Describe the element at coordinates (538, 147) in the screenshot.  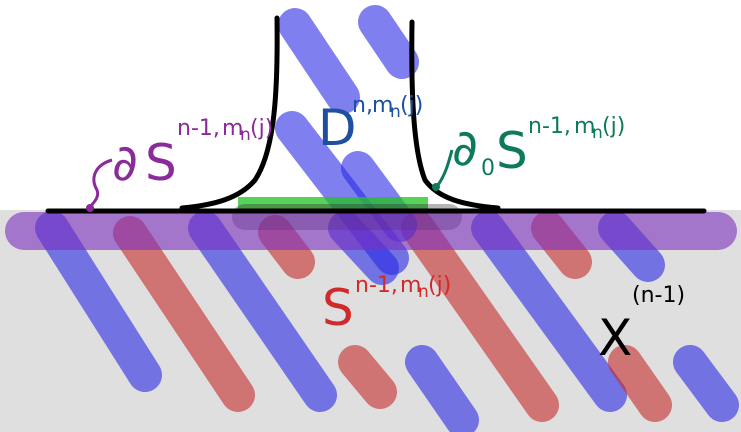
I see `label-boundary0-sphere: ∂ 0 S n-1, m n (j)` at that location.